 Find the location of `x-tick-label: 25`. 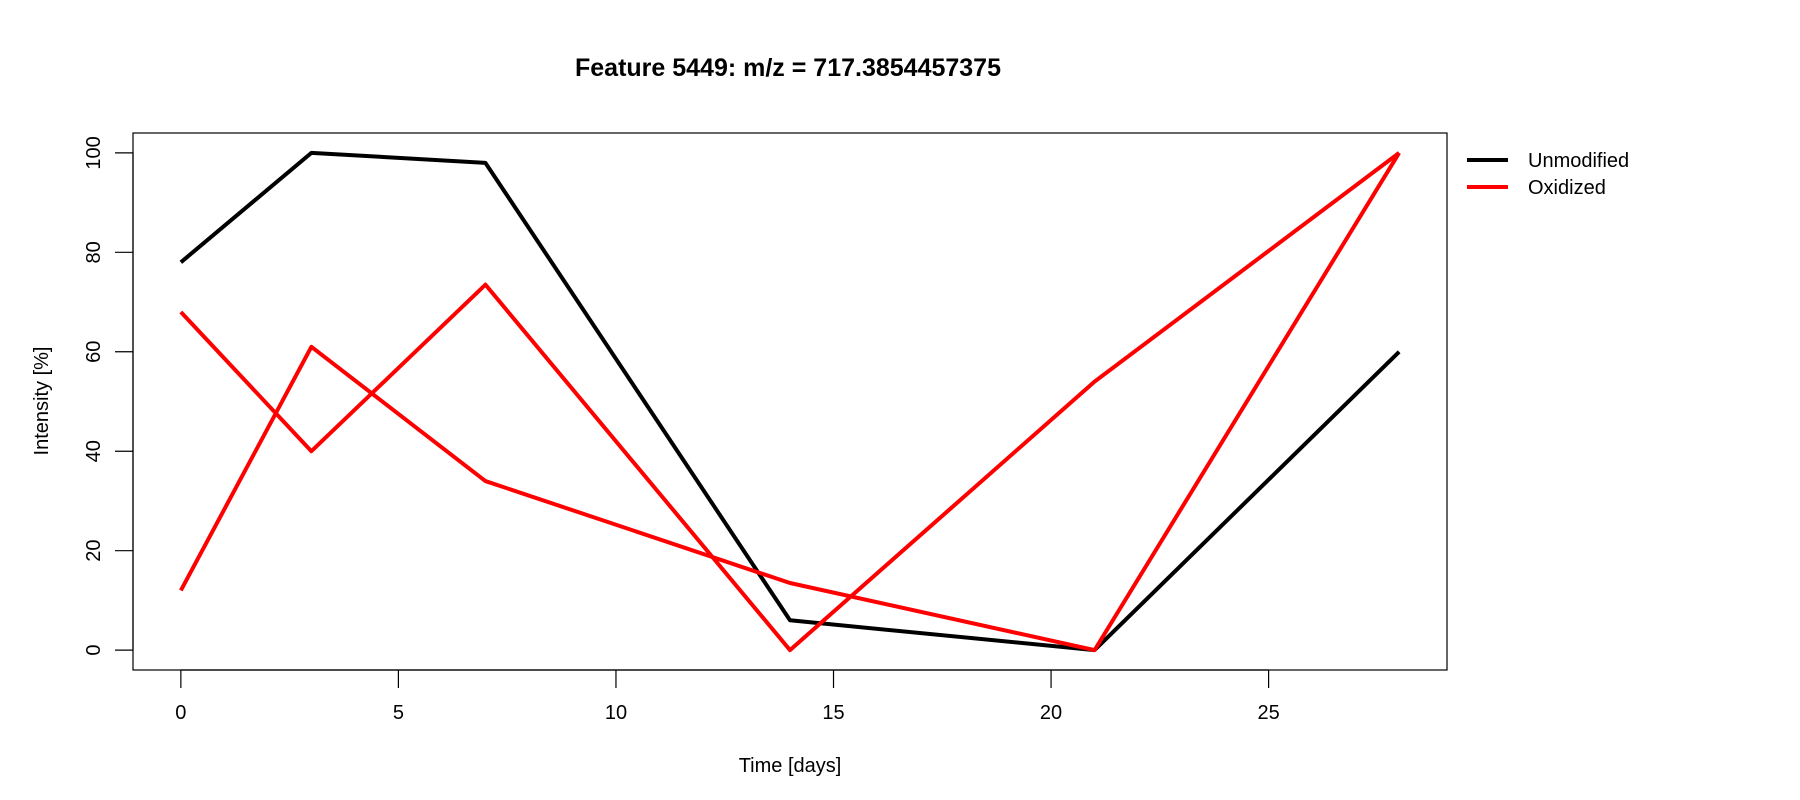

x-tick-label: 25 is located at coordinates (1268, 713).